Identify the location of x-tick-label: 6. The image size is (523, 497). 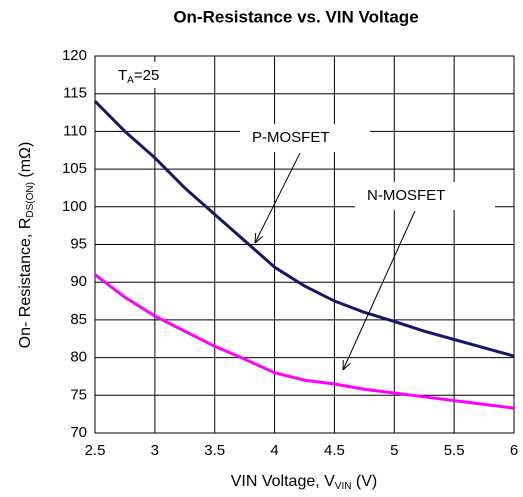
(514, 450).